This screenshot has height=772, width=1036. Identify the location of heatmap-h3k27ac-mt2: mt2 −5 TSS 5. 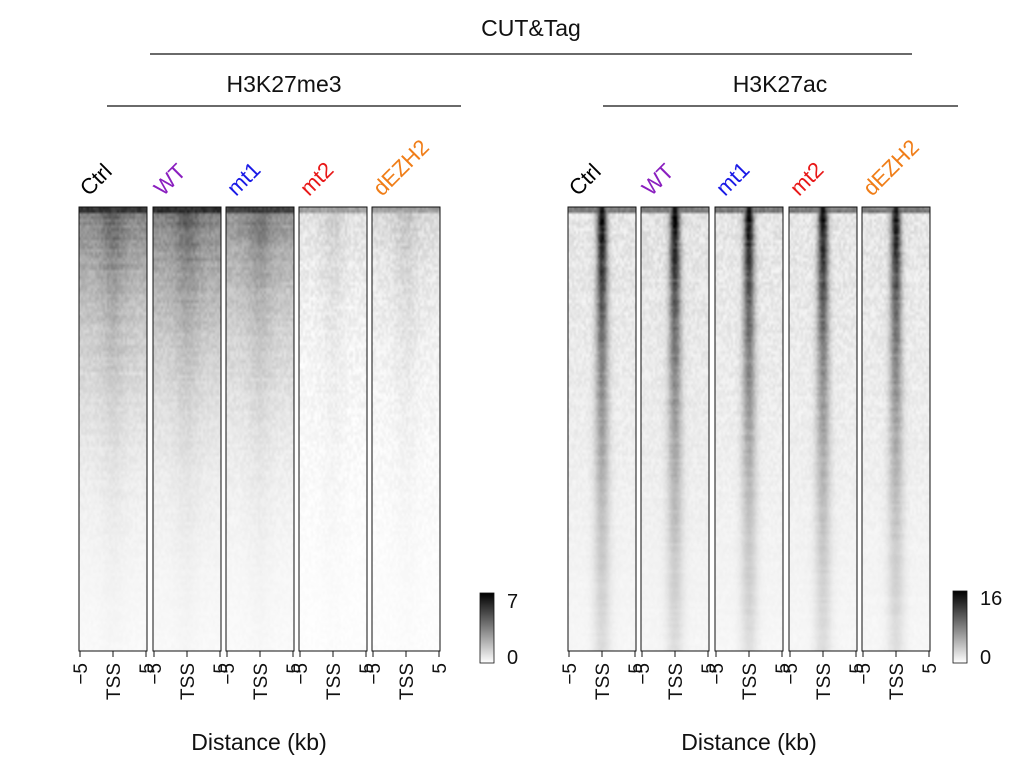
(824, 428).